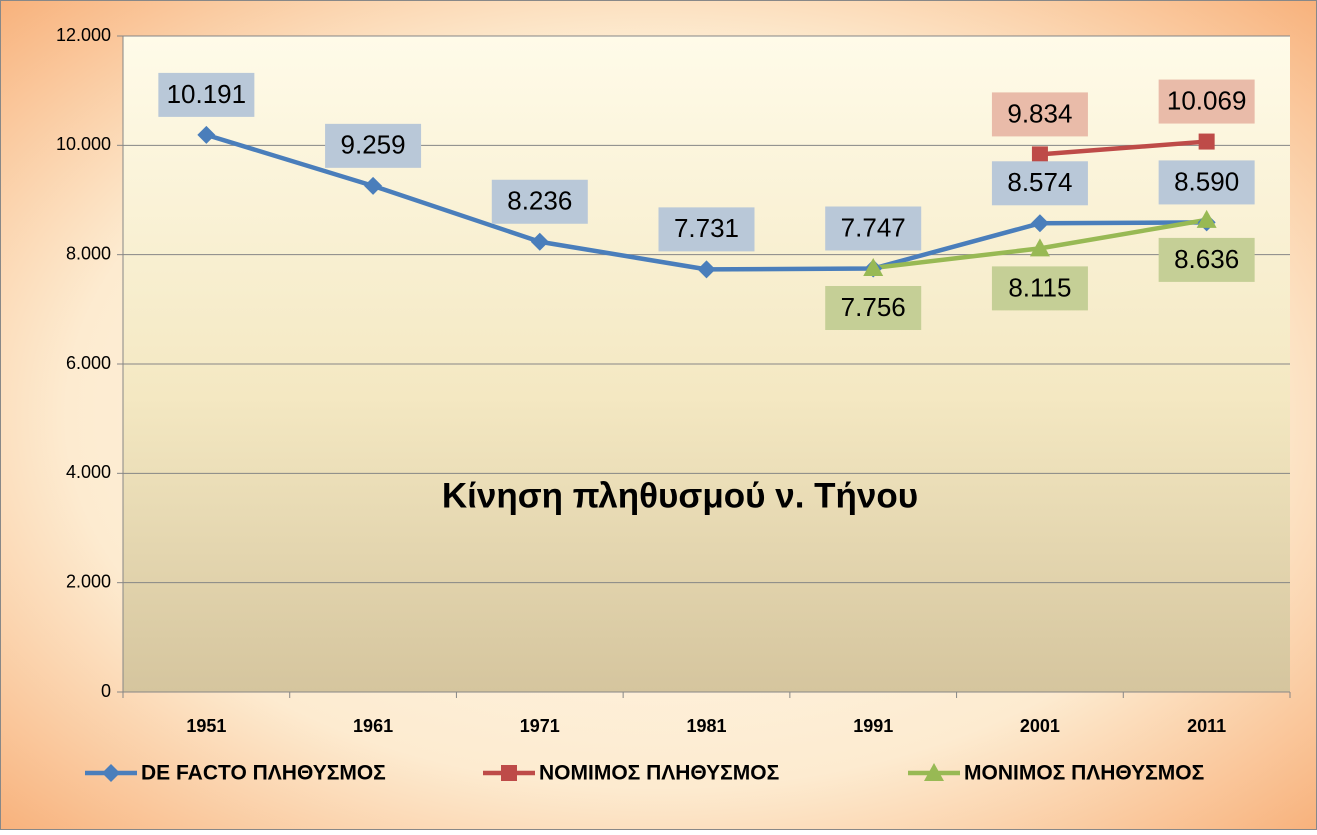 The width and height of the screenshot is (1317, 835). I want to click on data-label: 7.756, so click(873, 307).